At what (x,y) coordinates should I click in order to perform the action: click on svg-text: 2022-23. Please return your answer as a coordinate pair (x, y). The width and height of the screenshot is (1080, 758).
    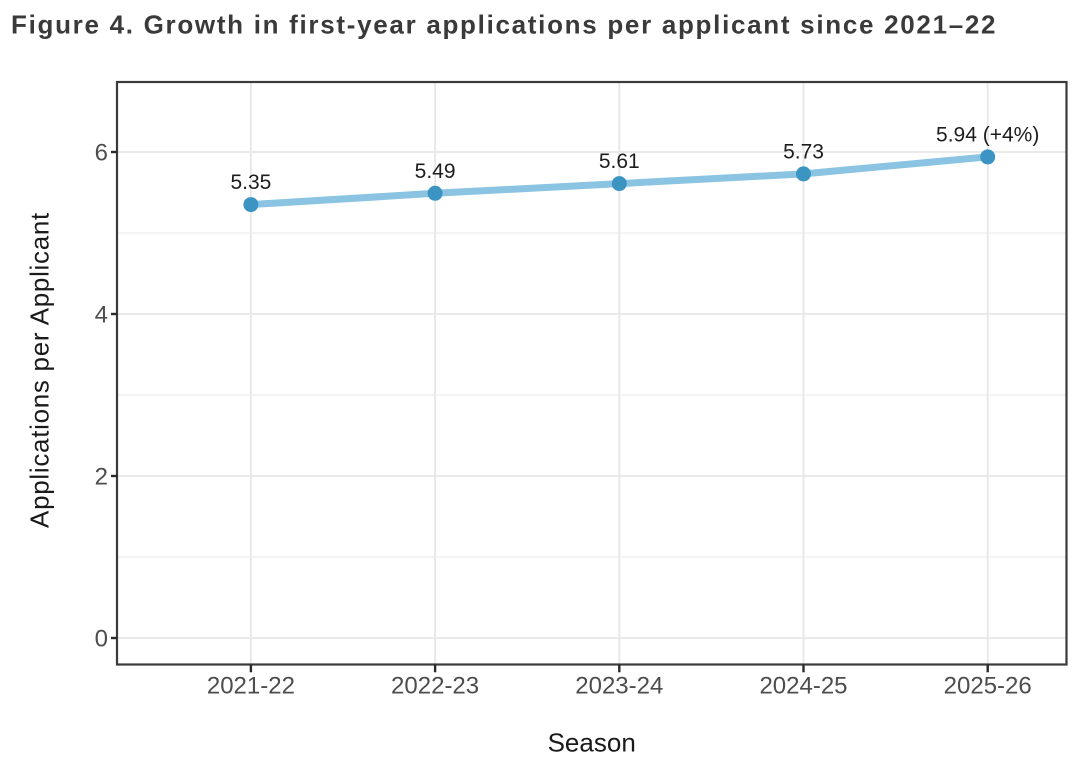
    Looking at the image, I should click on (435, 686).